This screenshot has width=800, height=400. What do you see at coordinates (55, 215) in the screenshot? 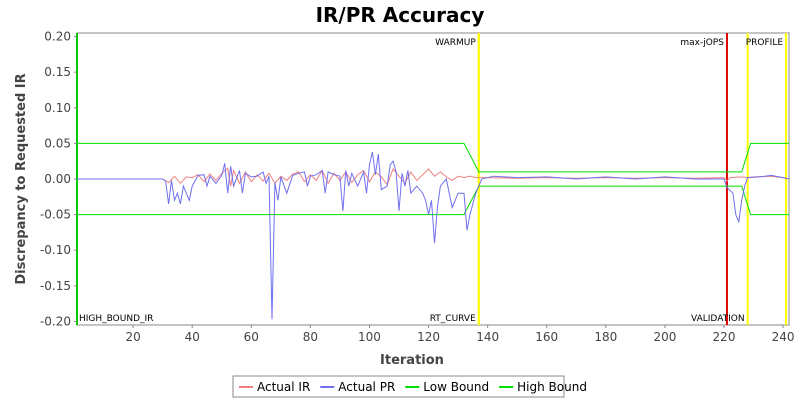
I see `y-tick-label-3: -0.05` at bounding box center [55, 215].